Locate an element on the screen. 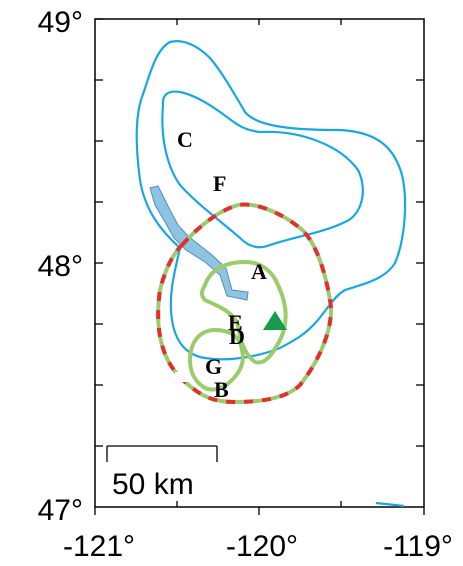 Image resolution: width=463 pixels, height=566 pixels. contour-gap is located at coordinates (184, 377).